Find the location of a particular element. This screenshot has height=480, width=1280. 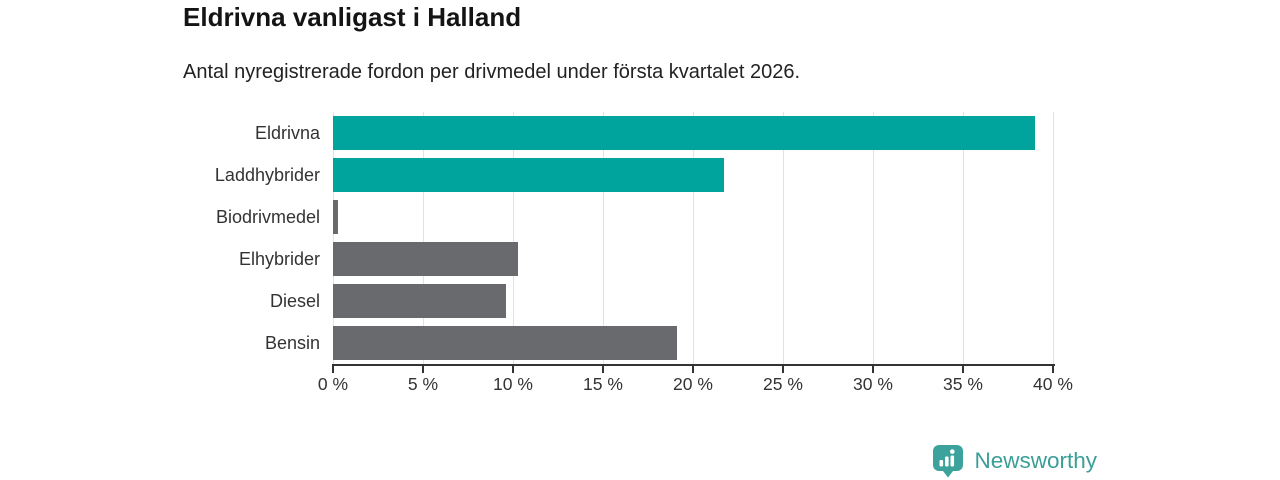

bar-diesel is located at coordinates (419, 301).